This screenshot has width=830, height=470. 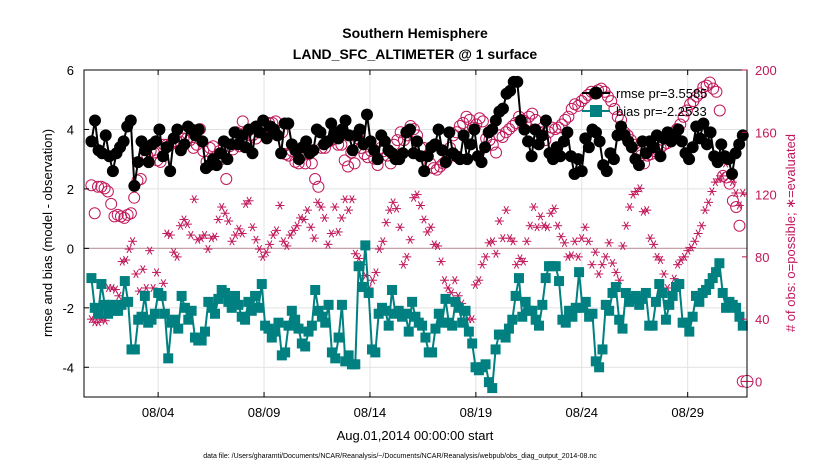 I want to click on chart-subtitle: LAND_SFC_ALTIMETER @ 1 surface, so click(x=415, y=54).